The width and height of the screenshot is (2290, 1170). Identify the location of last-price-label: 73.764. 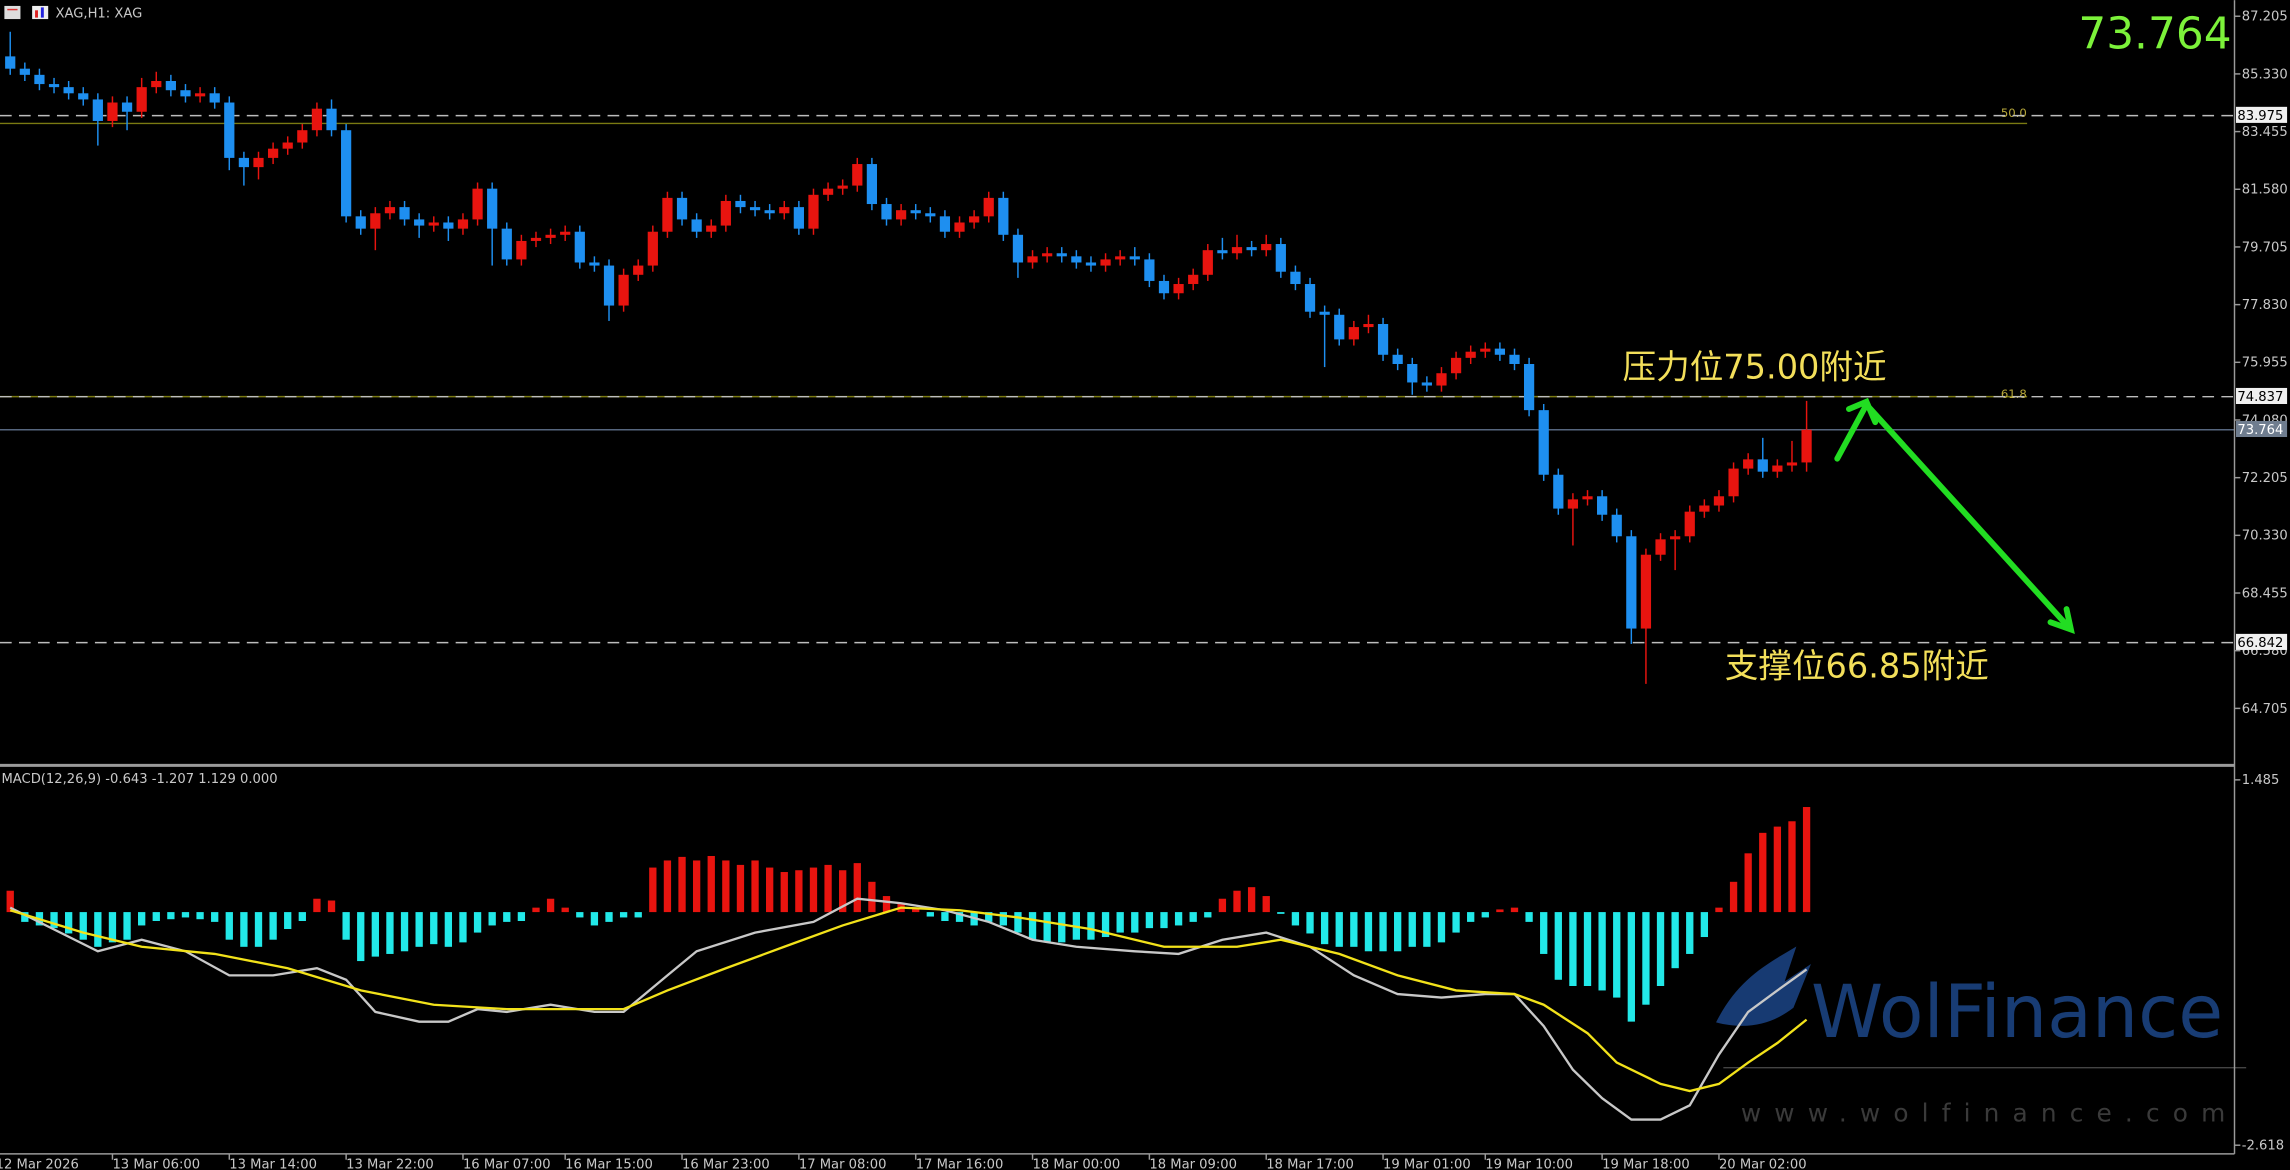
(2260, 430).